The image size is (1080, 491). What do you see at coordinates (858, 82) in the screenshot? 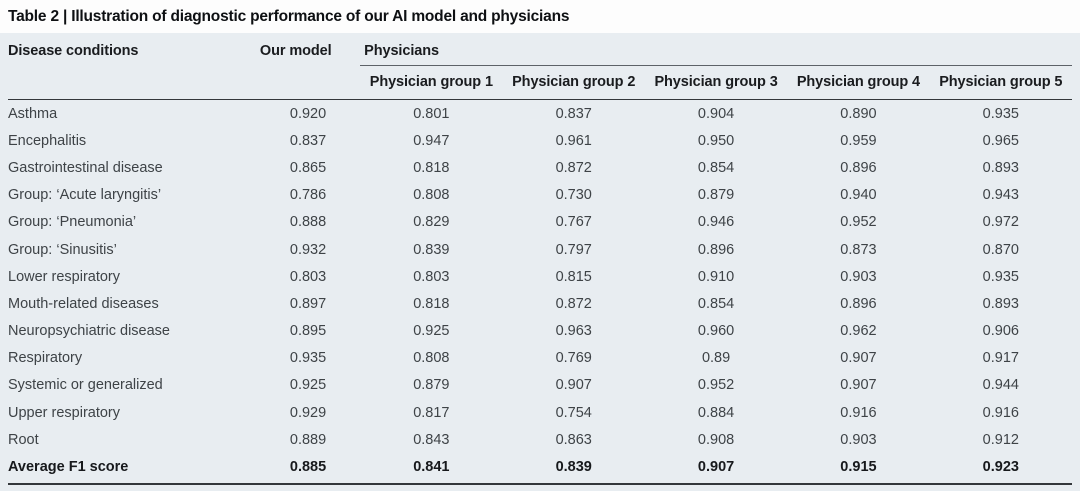
I see `column-header-physician-group-4: Physician group 4` at bounding box center [858, 82].